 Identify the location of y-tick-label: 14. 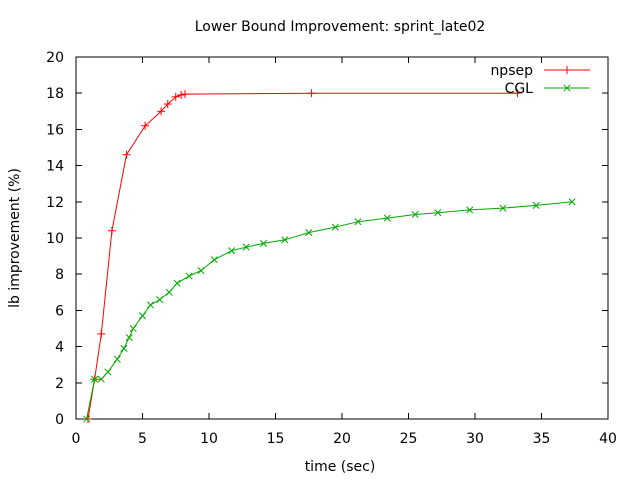
(55, 167).